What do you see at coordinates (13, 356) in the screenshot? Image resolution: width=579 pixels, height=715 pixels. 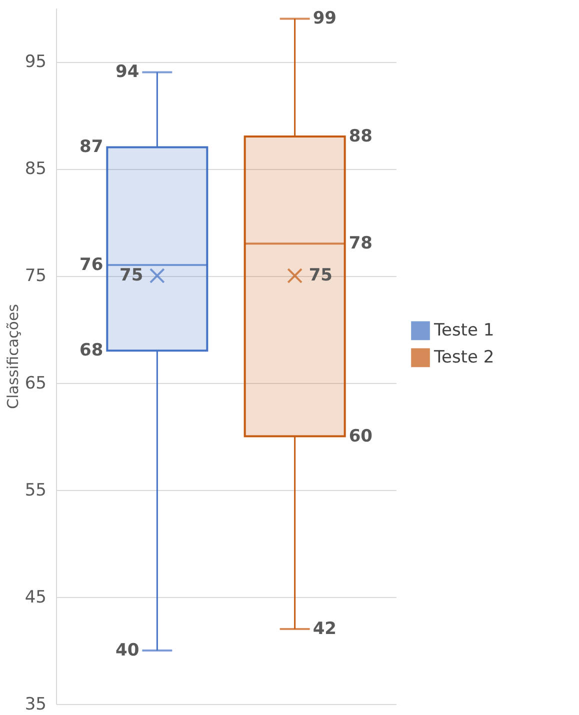 I see `y-axis-title: Classificações` at bounding box center [13, 356].